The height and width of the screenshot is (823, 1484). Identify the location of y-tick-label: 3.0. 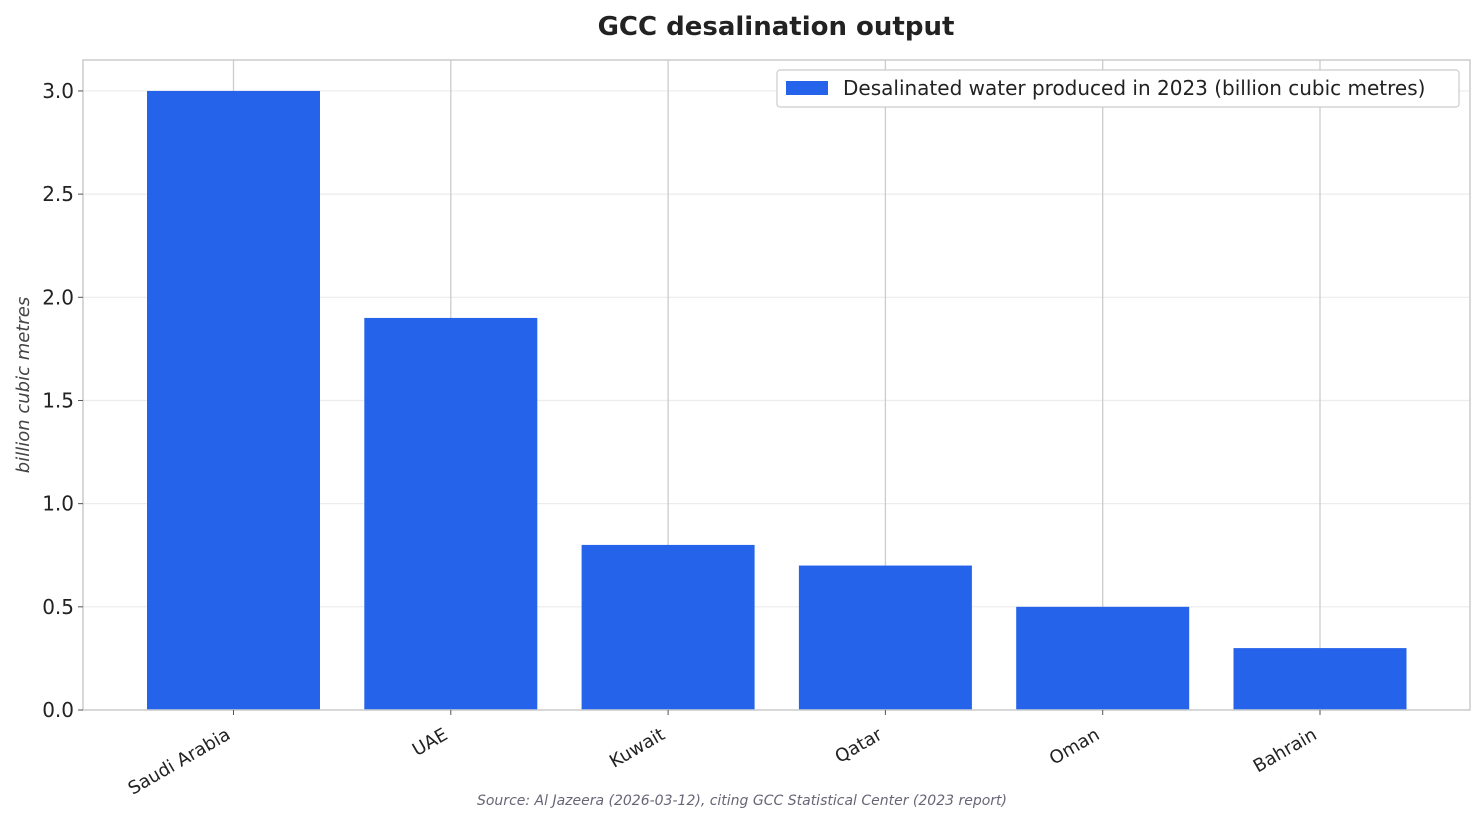
(58, 91).